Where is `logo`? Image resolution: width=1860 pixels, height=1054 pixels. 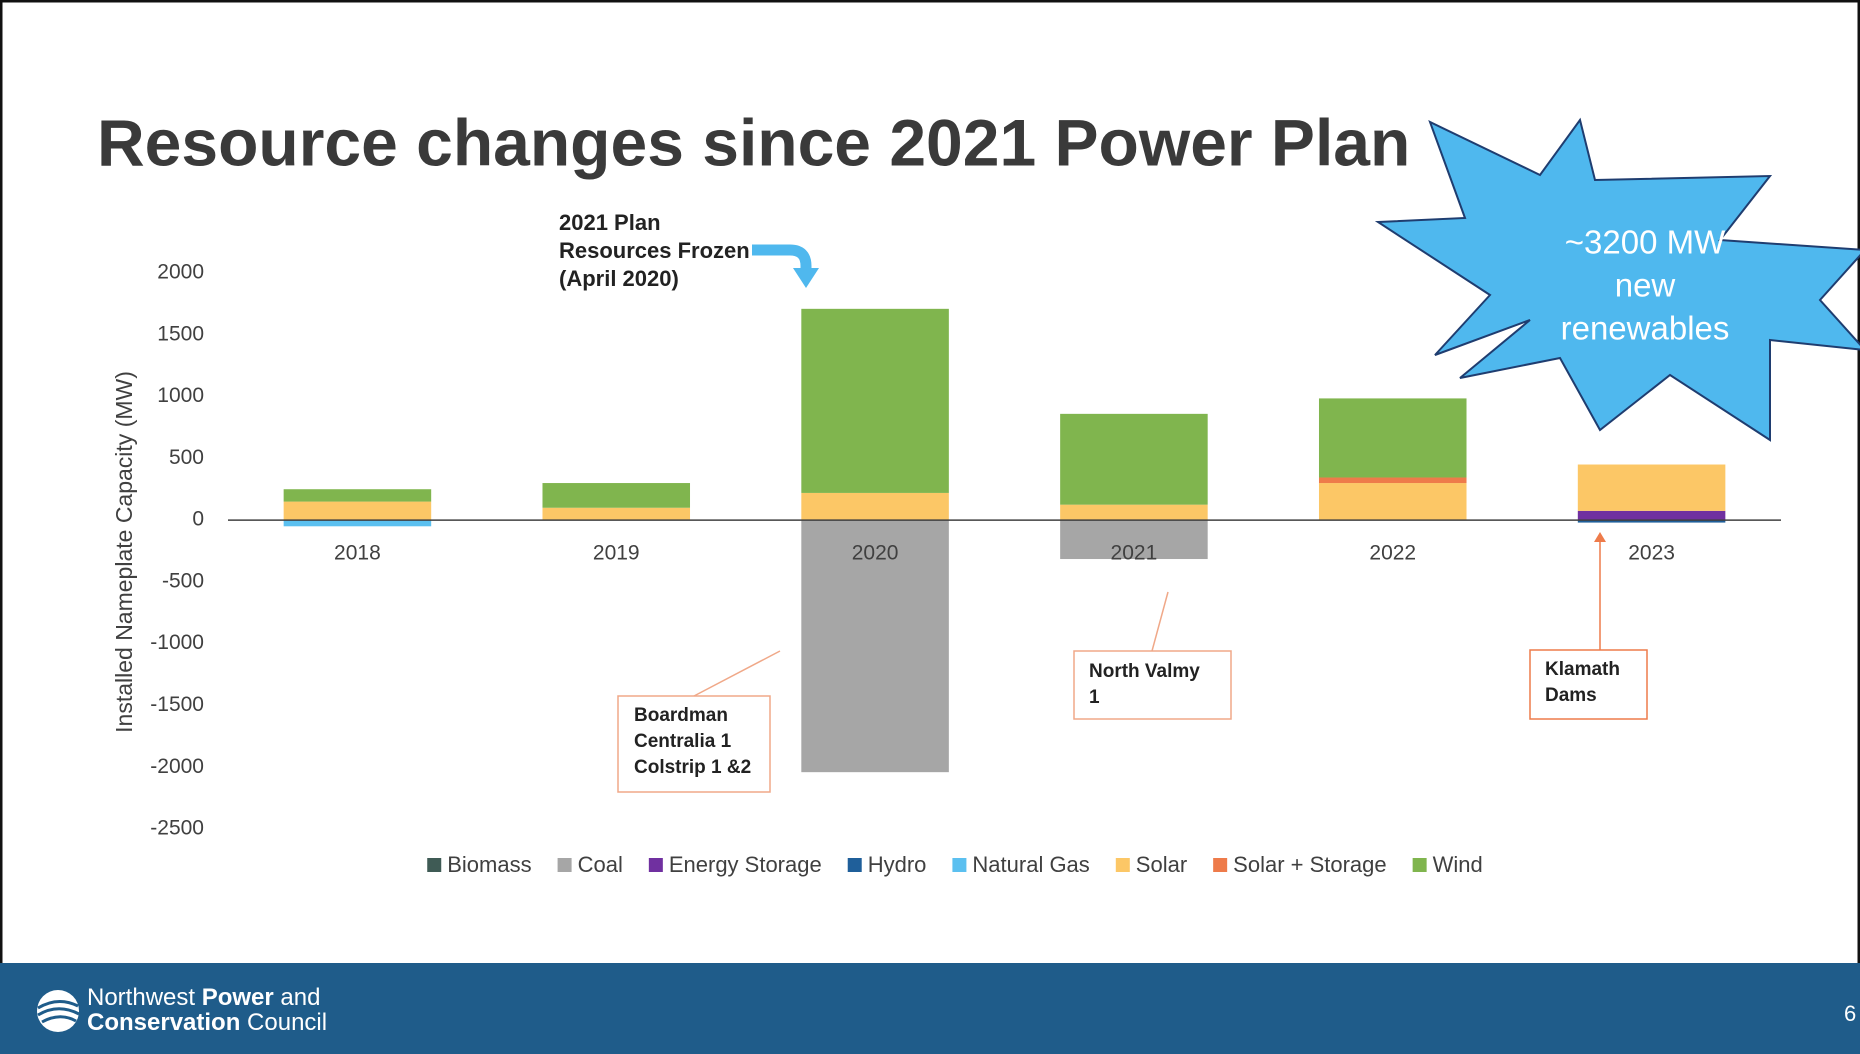 logo is located at coordinates (58, 1011).